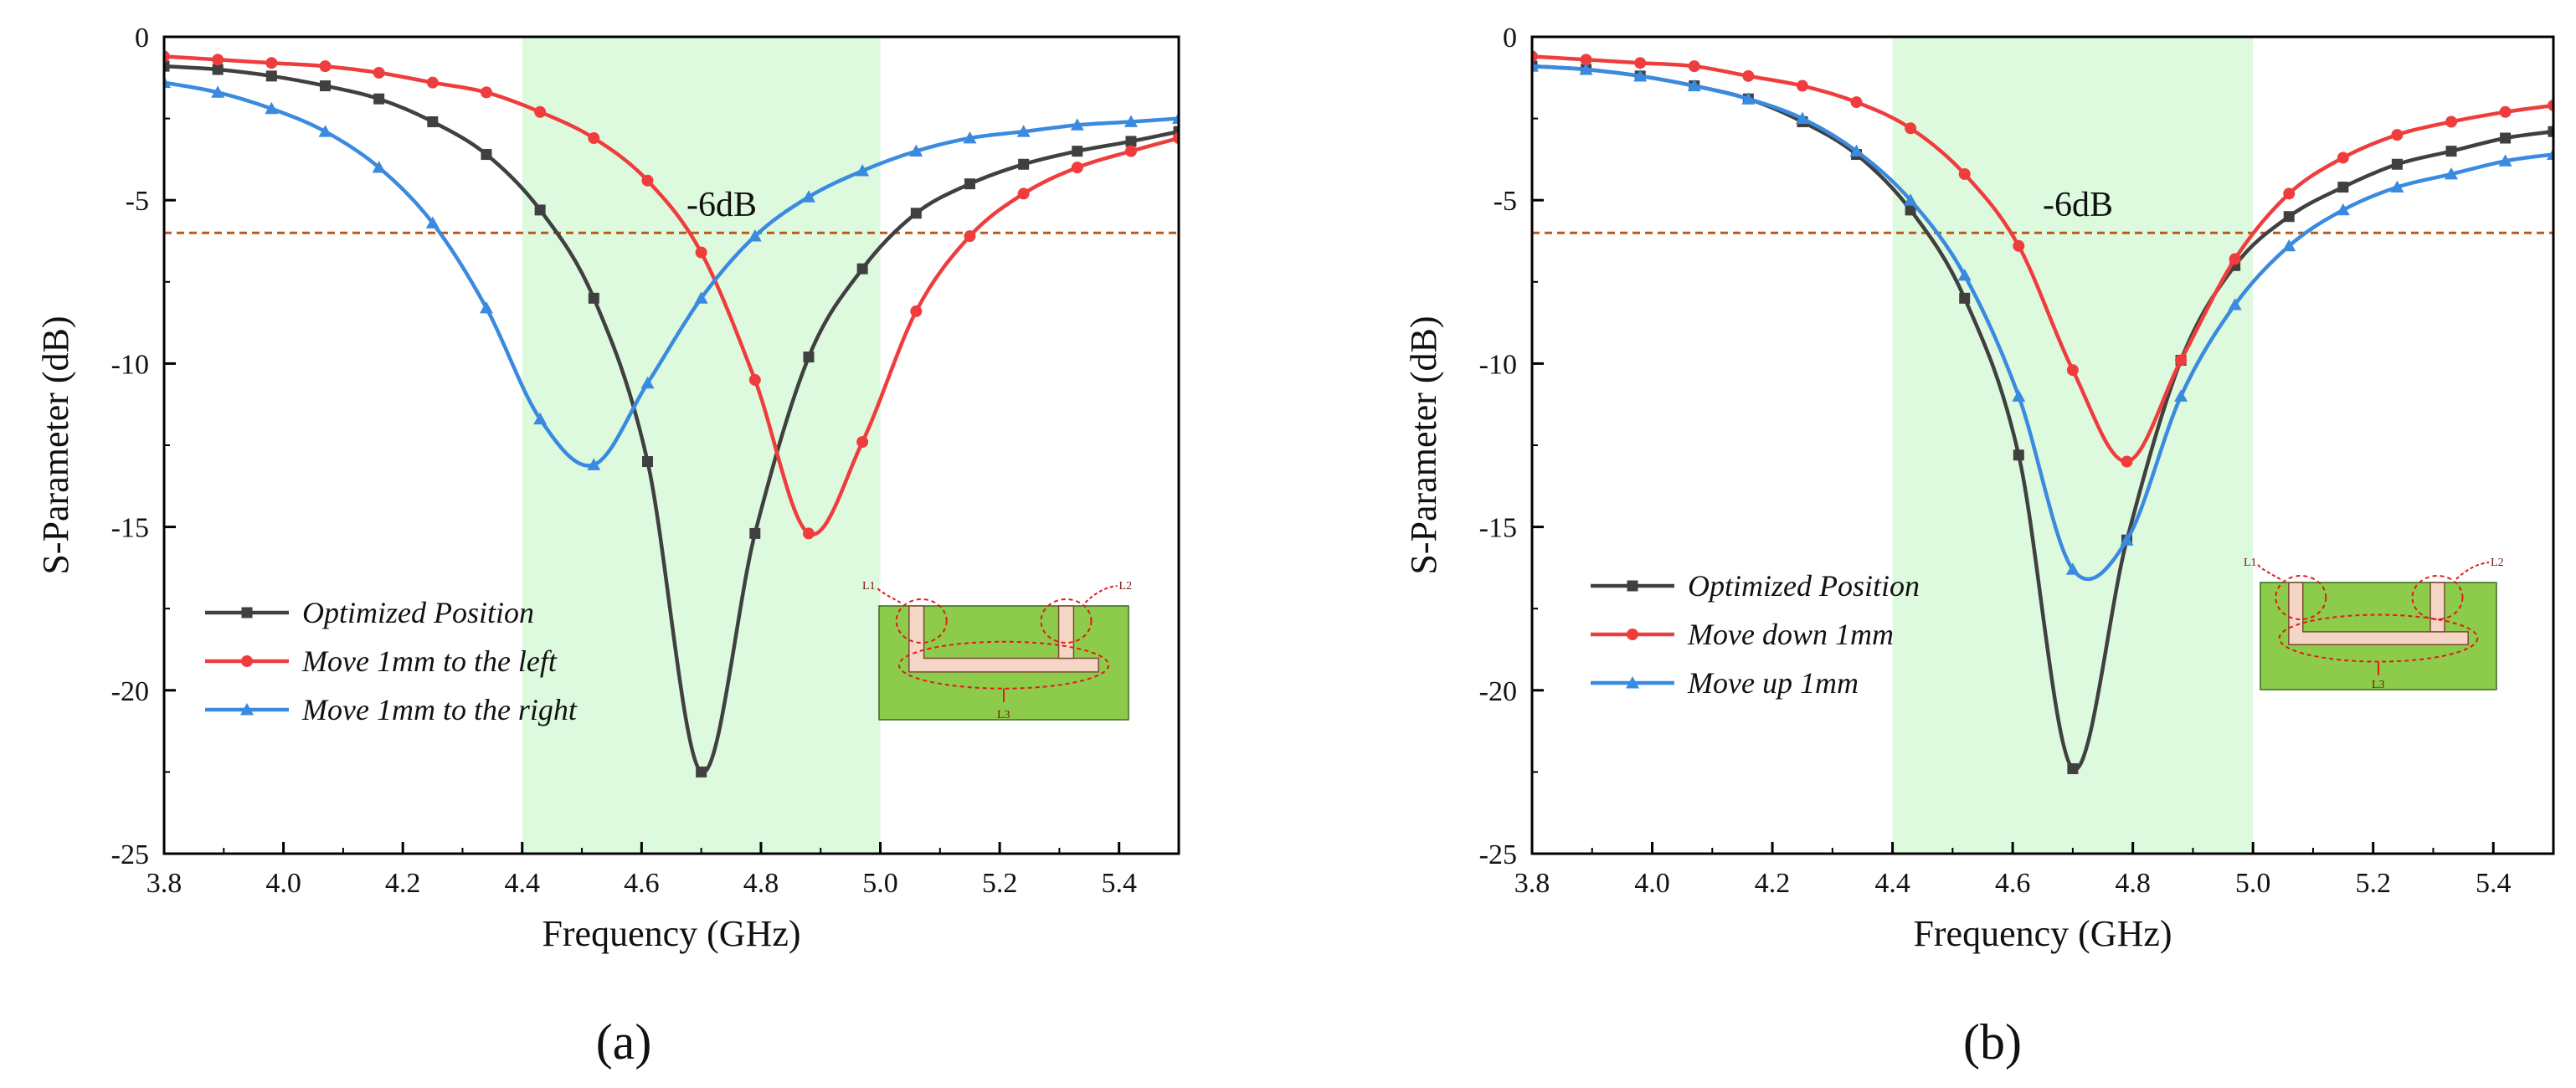 This screenshot has height=1088, width=2576. Describe the element at coordinates (1790, 634) in the screenshot. I see `legend-label: Move down 1mm` at that location.